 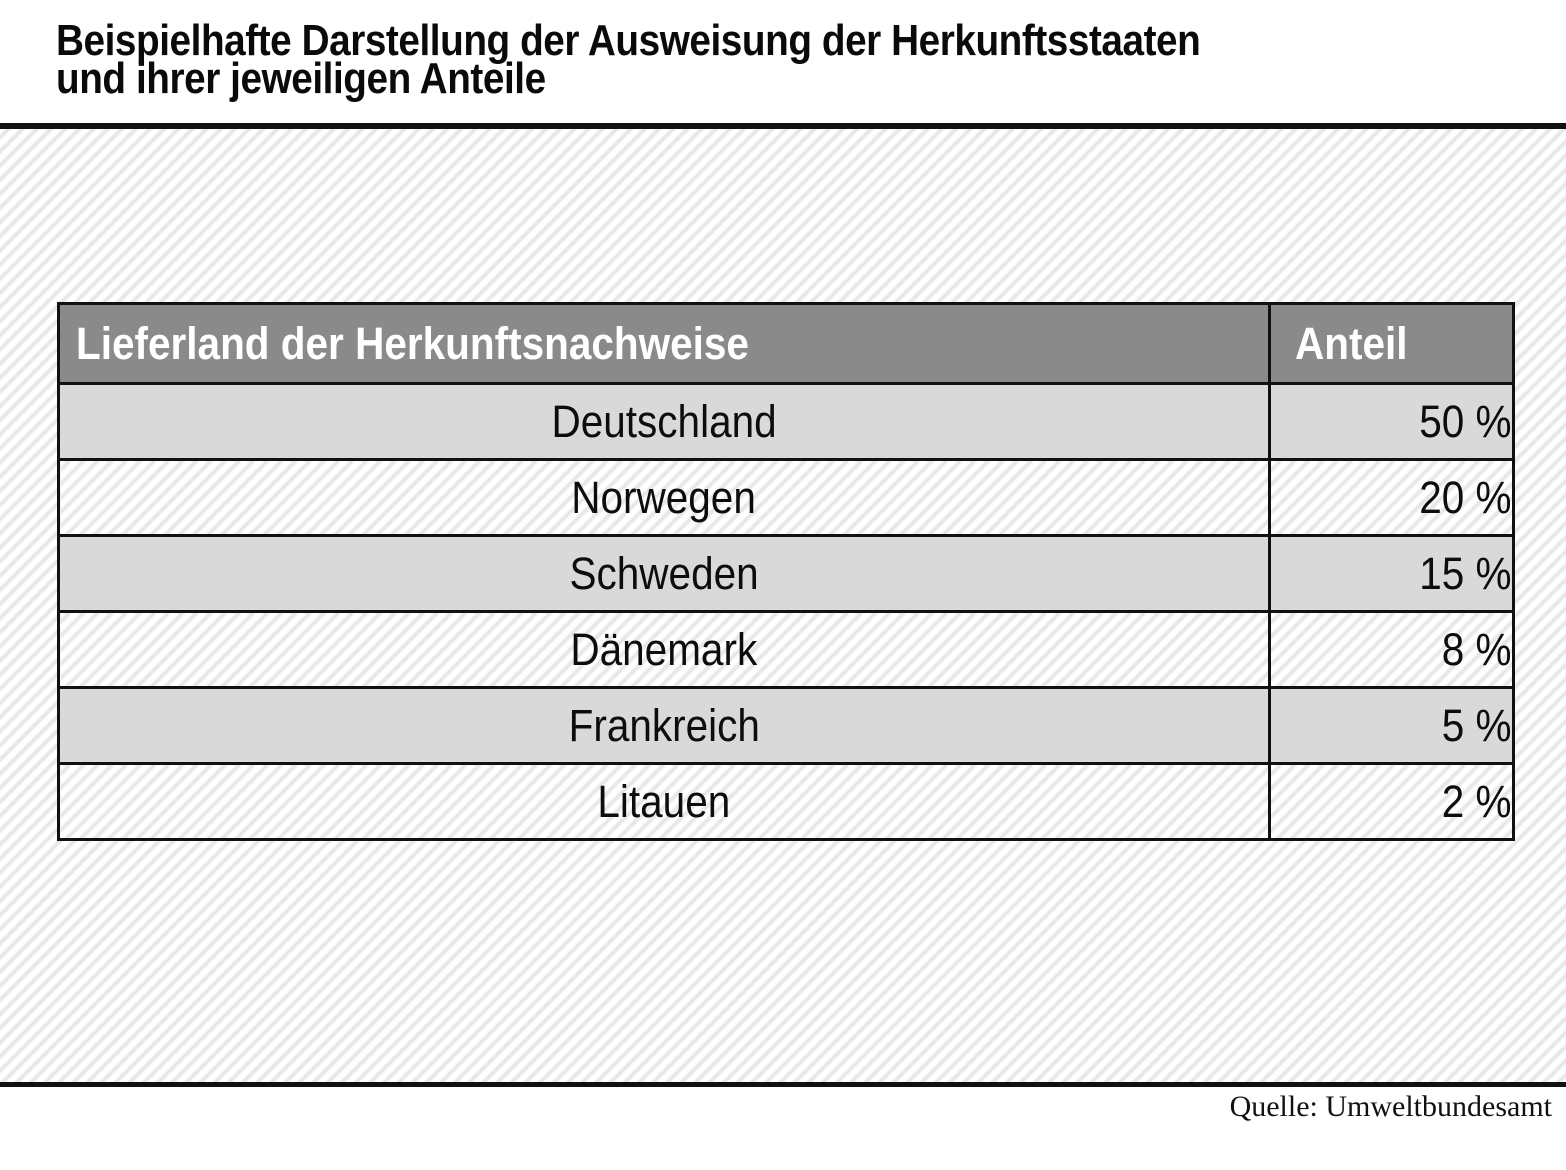 I want to click on country-cell: Deutschland, so click(x=664, y=421).